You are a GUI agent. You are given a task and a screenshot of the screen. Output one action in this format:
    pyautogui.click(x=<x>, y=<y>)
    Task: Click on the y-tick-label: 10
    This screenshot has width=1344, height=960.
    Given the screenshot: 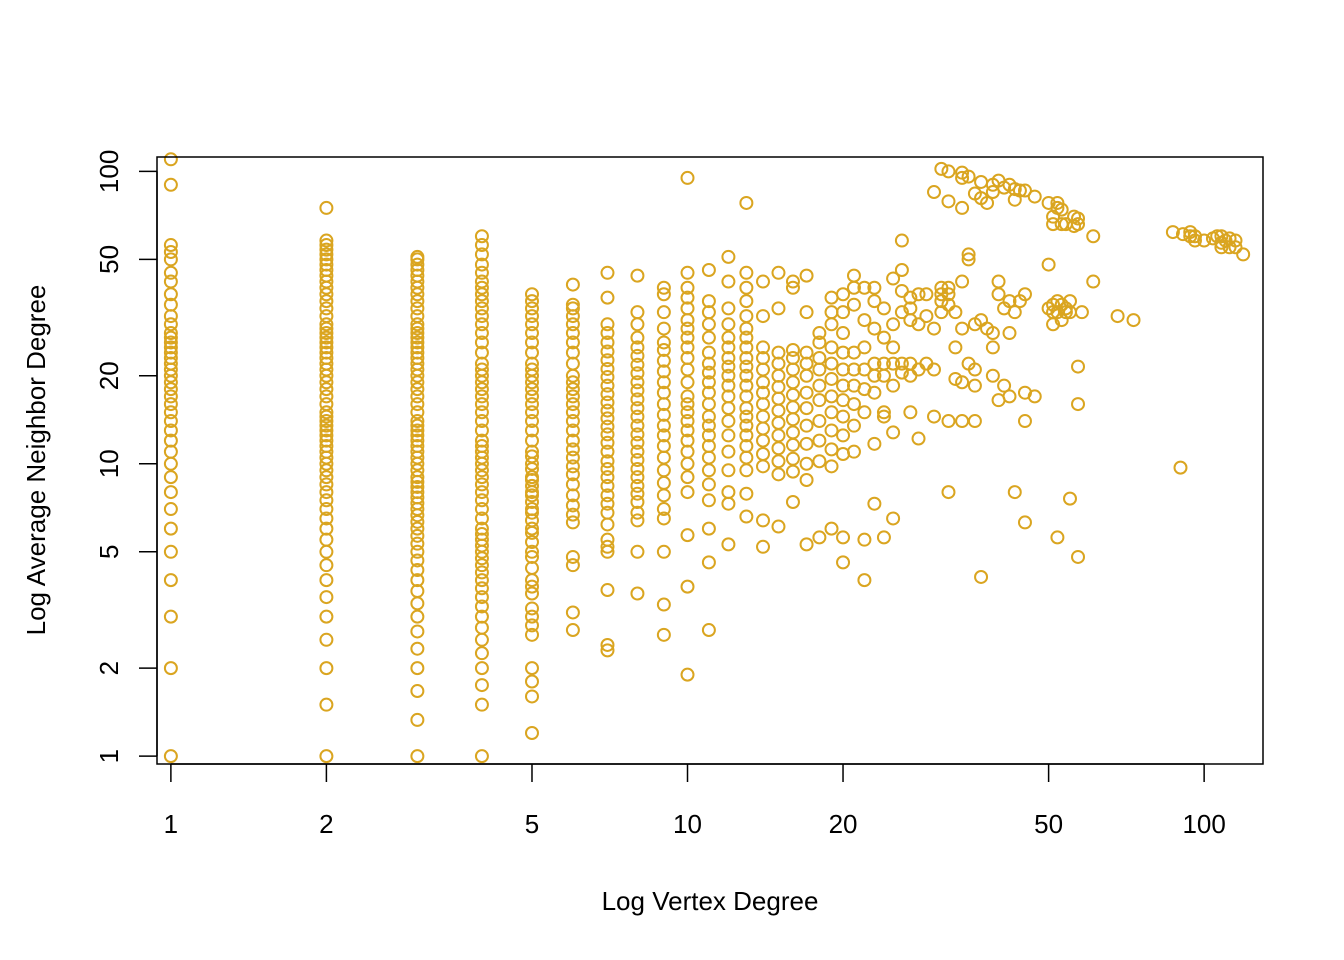 What is the action you would take?
    pyautogui.click(x=109, y=463)
    